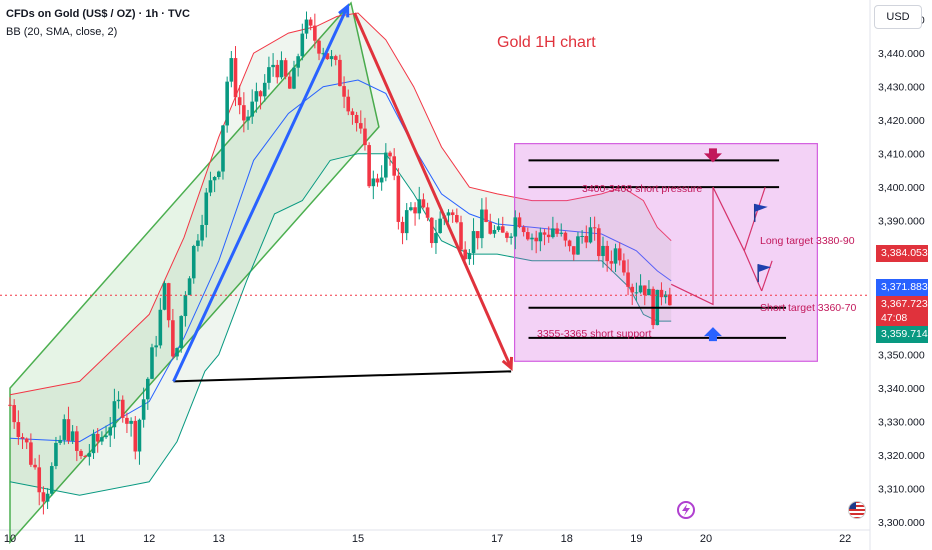 This screenshot has width=932, height=550. Describe the element at coordinates (857, 510) in the screenshot. I see `us-flag-icon` at that location.